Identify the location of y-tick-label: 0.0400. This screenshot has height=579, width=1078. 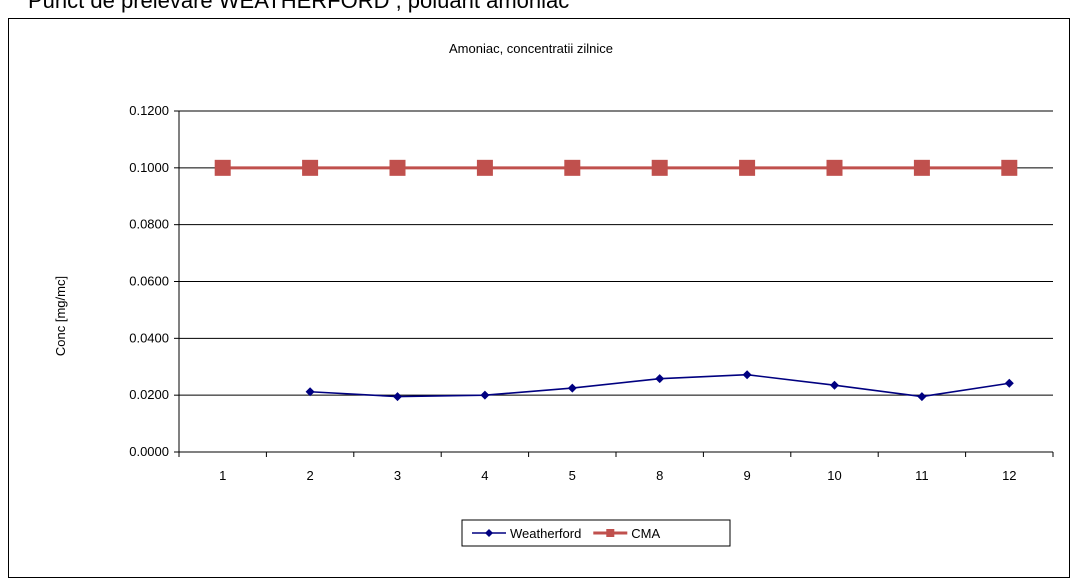
(149, 337).